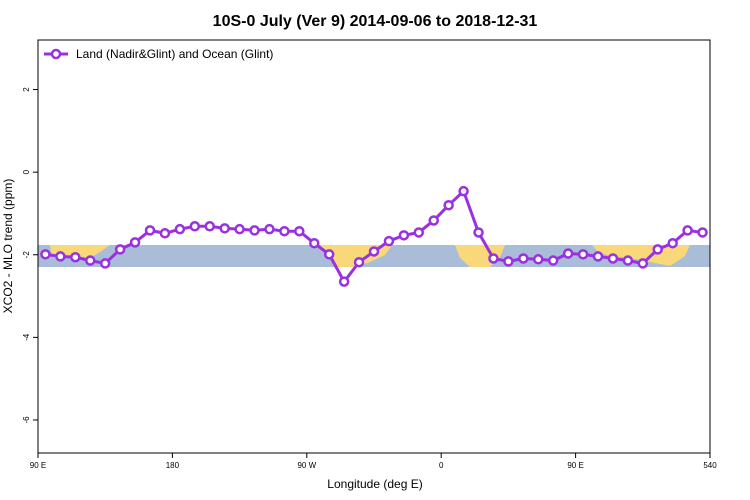  Describe the element at coordinates (56, 54) in the screenshot. I see `legend-marker` at that location.